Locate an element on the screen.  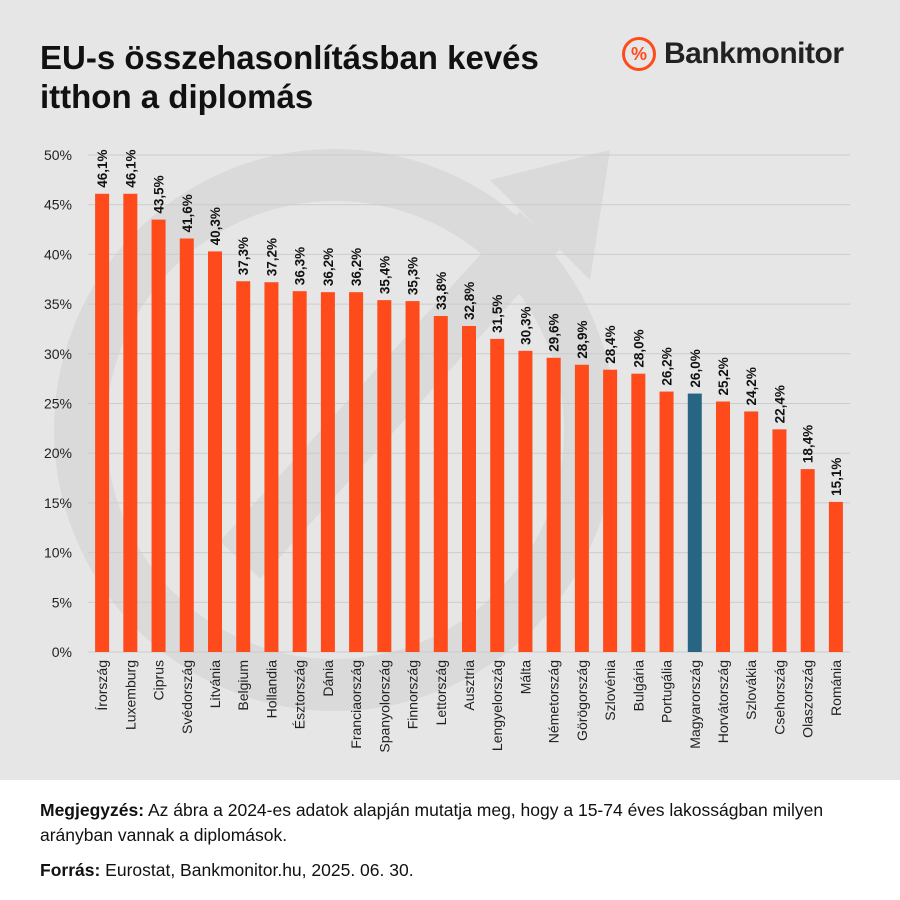
x-tick-label: Portugália is located at coordinates (667, 691).